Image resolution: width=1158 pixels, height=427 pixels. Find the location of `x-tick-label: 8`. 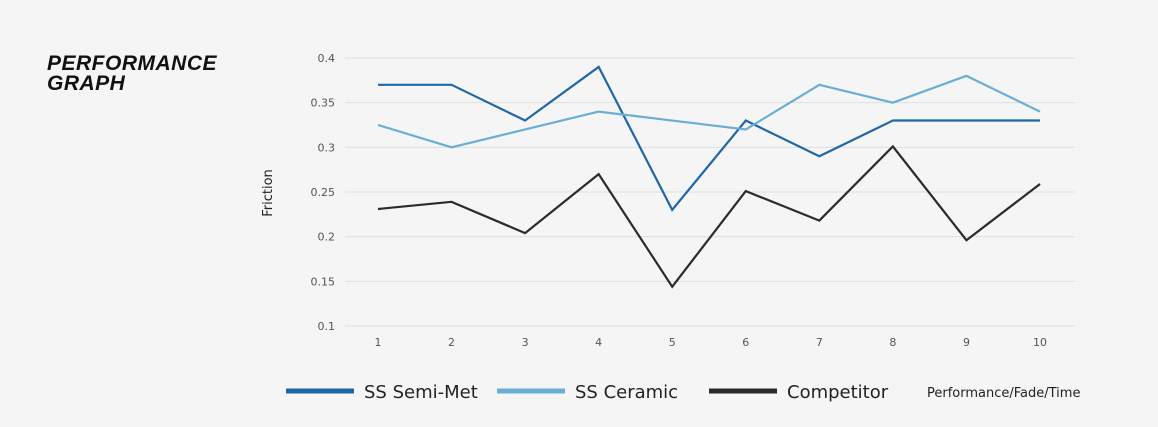

x-tick-label: 8 is located at coordinates (892, 342).